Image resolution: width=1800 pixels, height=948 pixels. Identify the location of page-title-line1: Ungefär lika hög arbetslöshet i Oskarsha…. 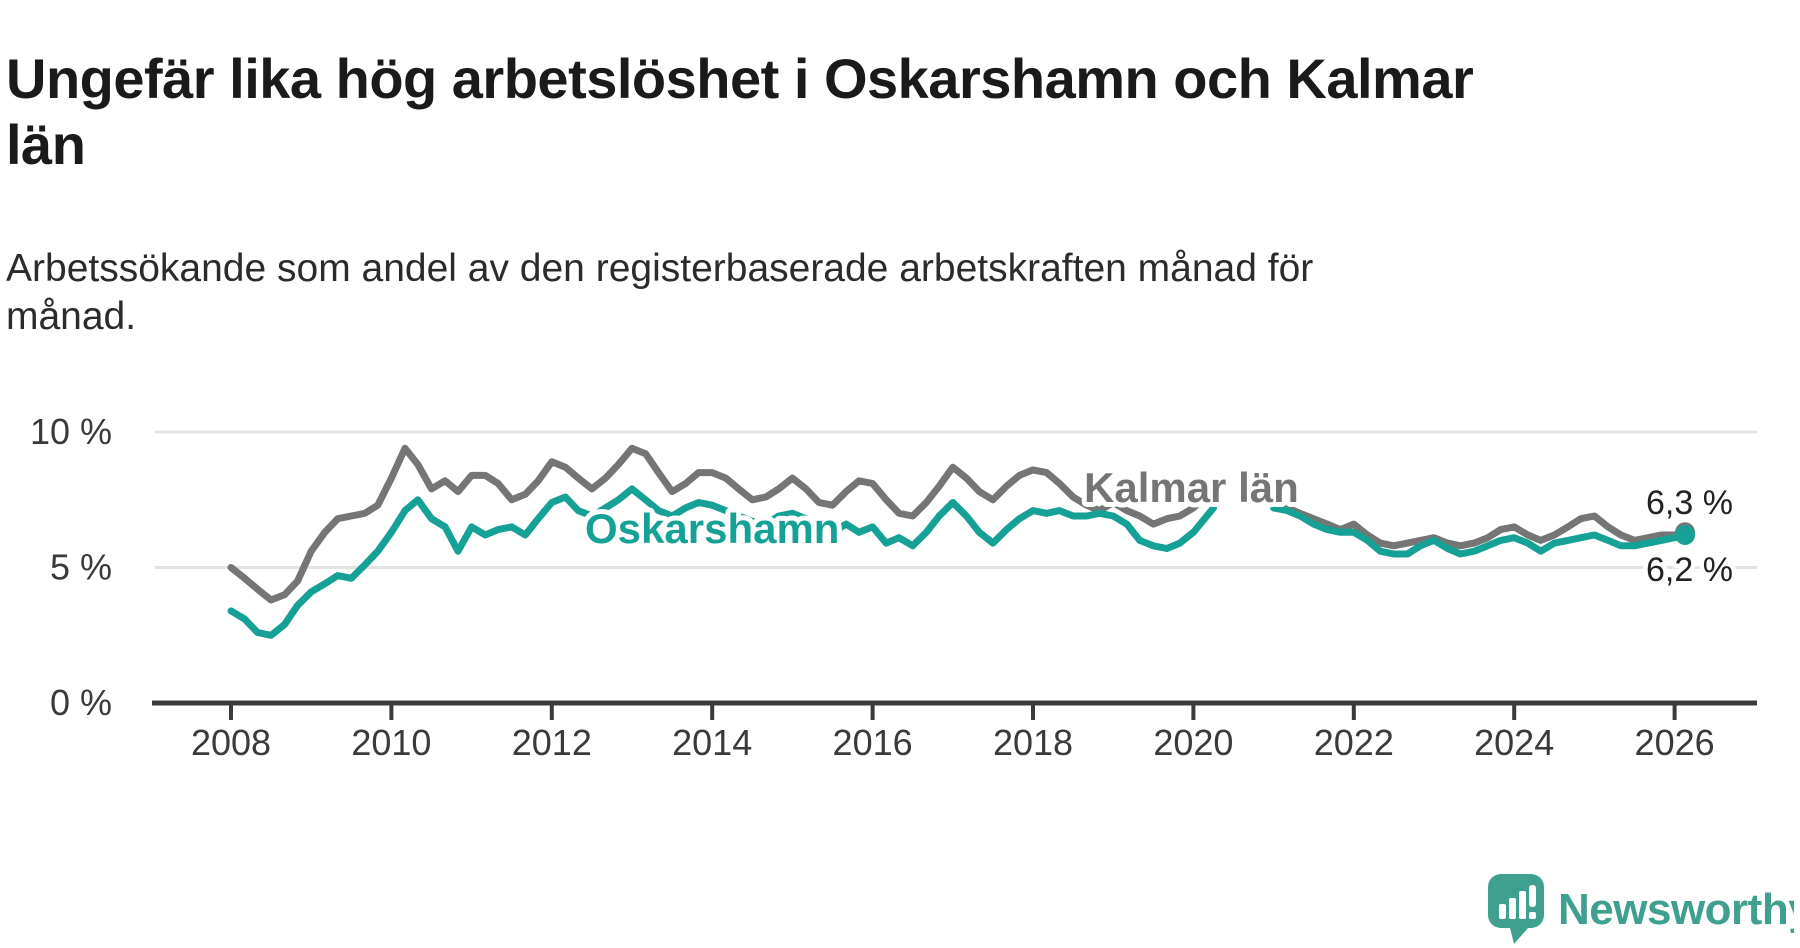
(740, 78).